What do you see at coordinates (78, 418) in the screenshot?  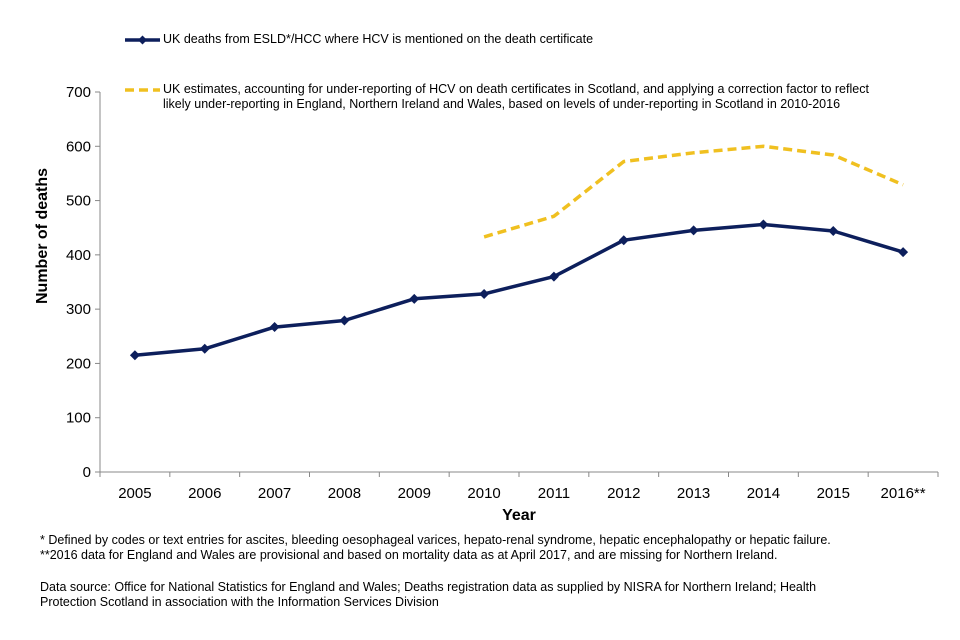 I see `y-tick-label: 100` at bounding box center [78, 418].